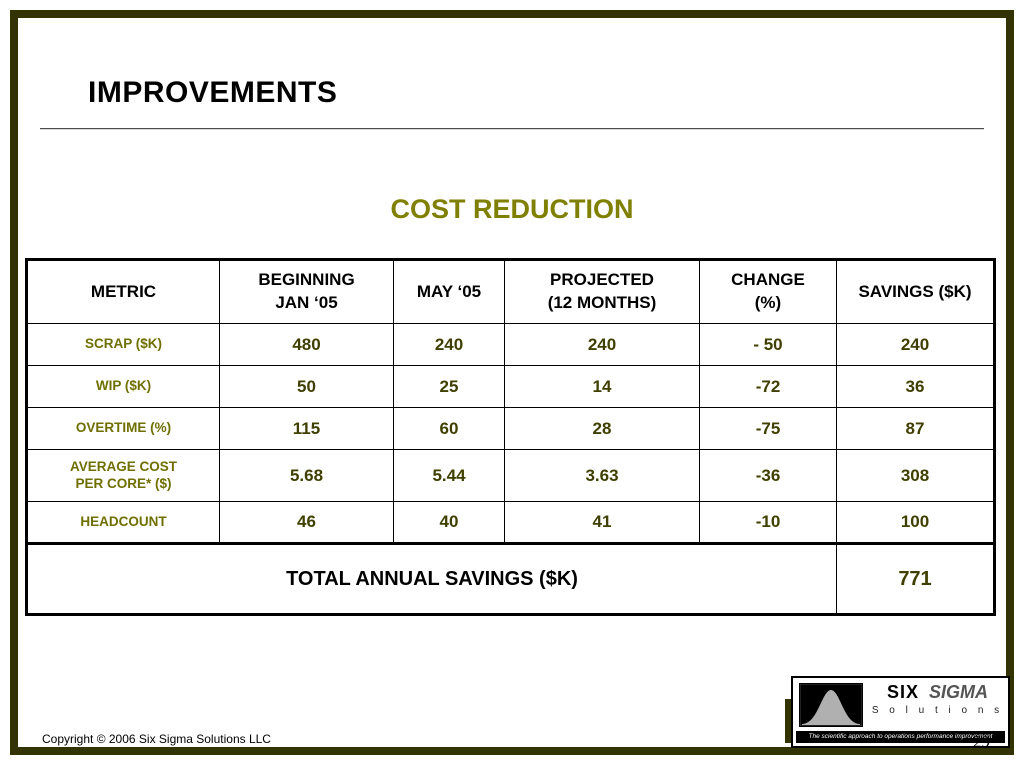  I want to click on value-cell: 87, so click(915, 428).